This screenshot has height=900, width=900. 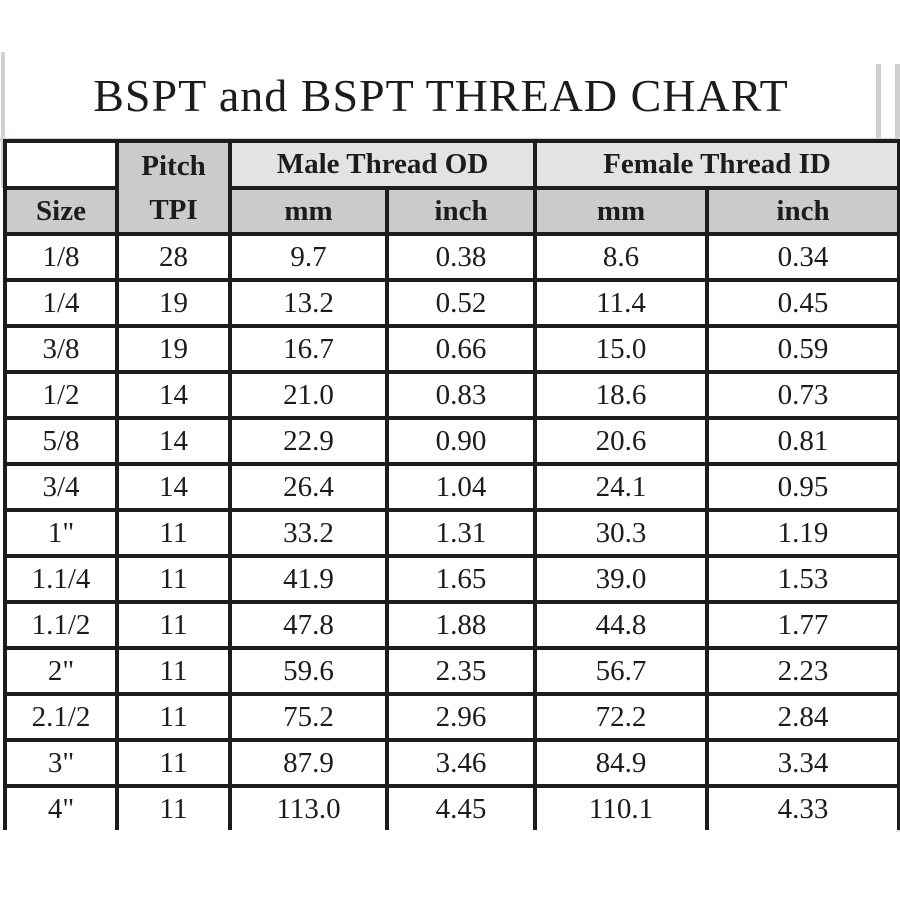 I want to click on table-cell: 1.1/2, so click(x=61, y=625).